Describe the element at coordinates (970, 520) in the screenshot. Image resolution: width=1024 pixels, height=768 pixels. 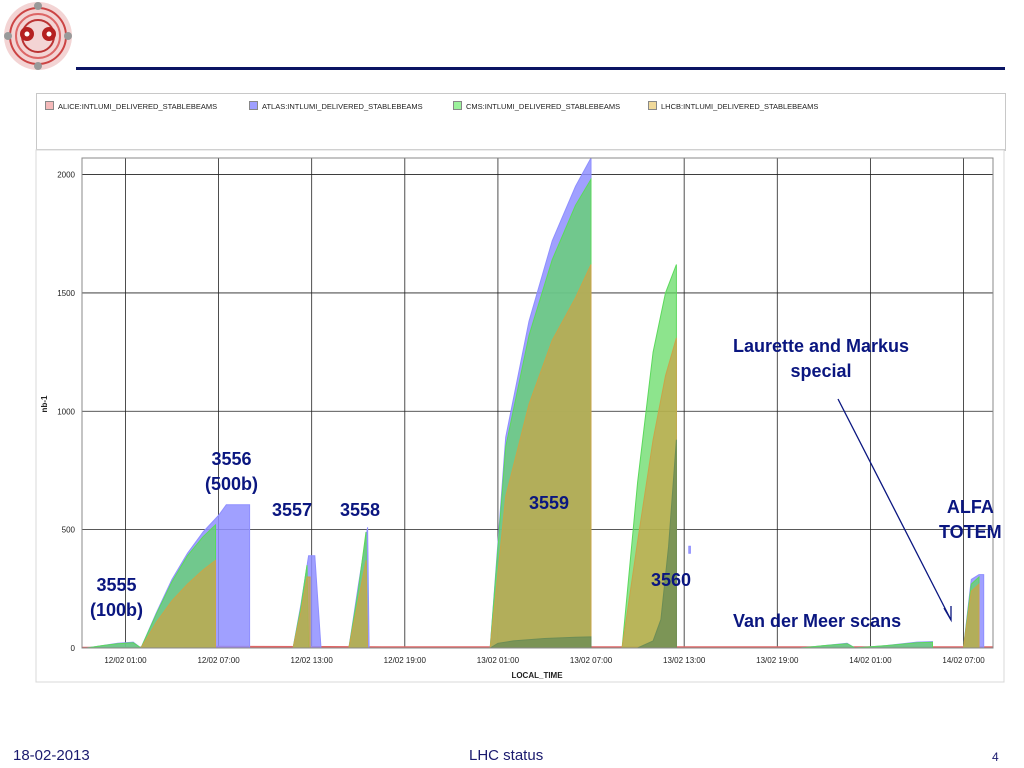
I see `annotation-alfa-totem: ALFA TOTEM` at that location.